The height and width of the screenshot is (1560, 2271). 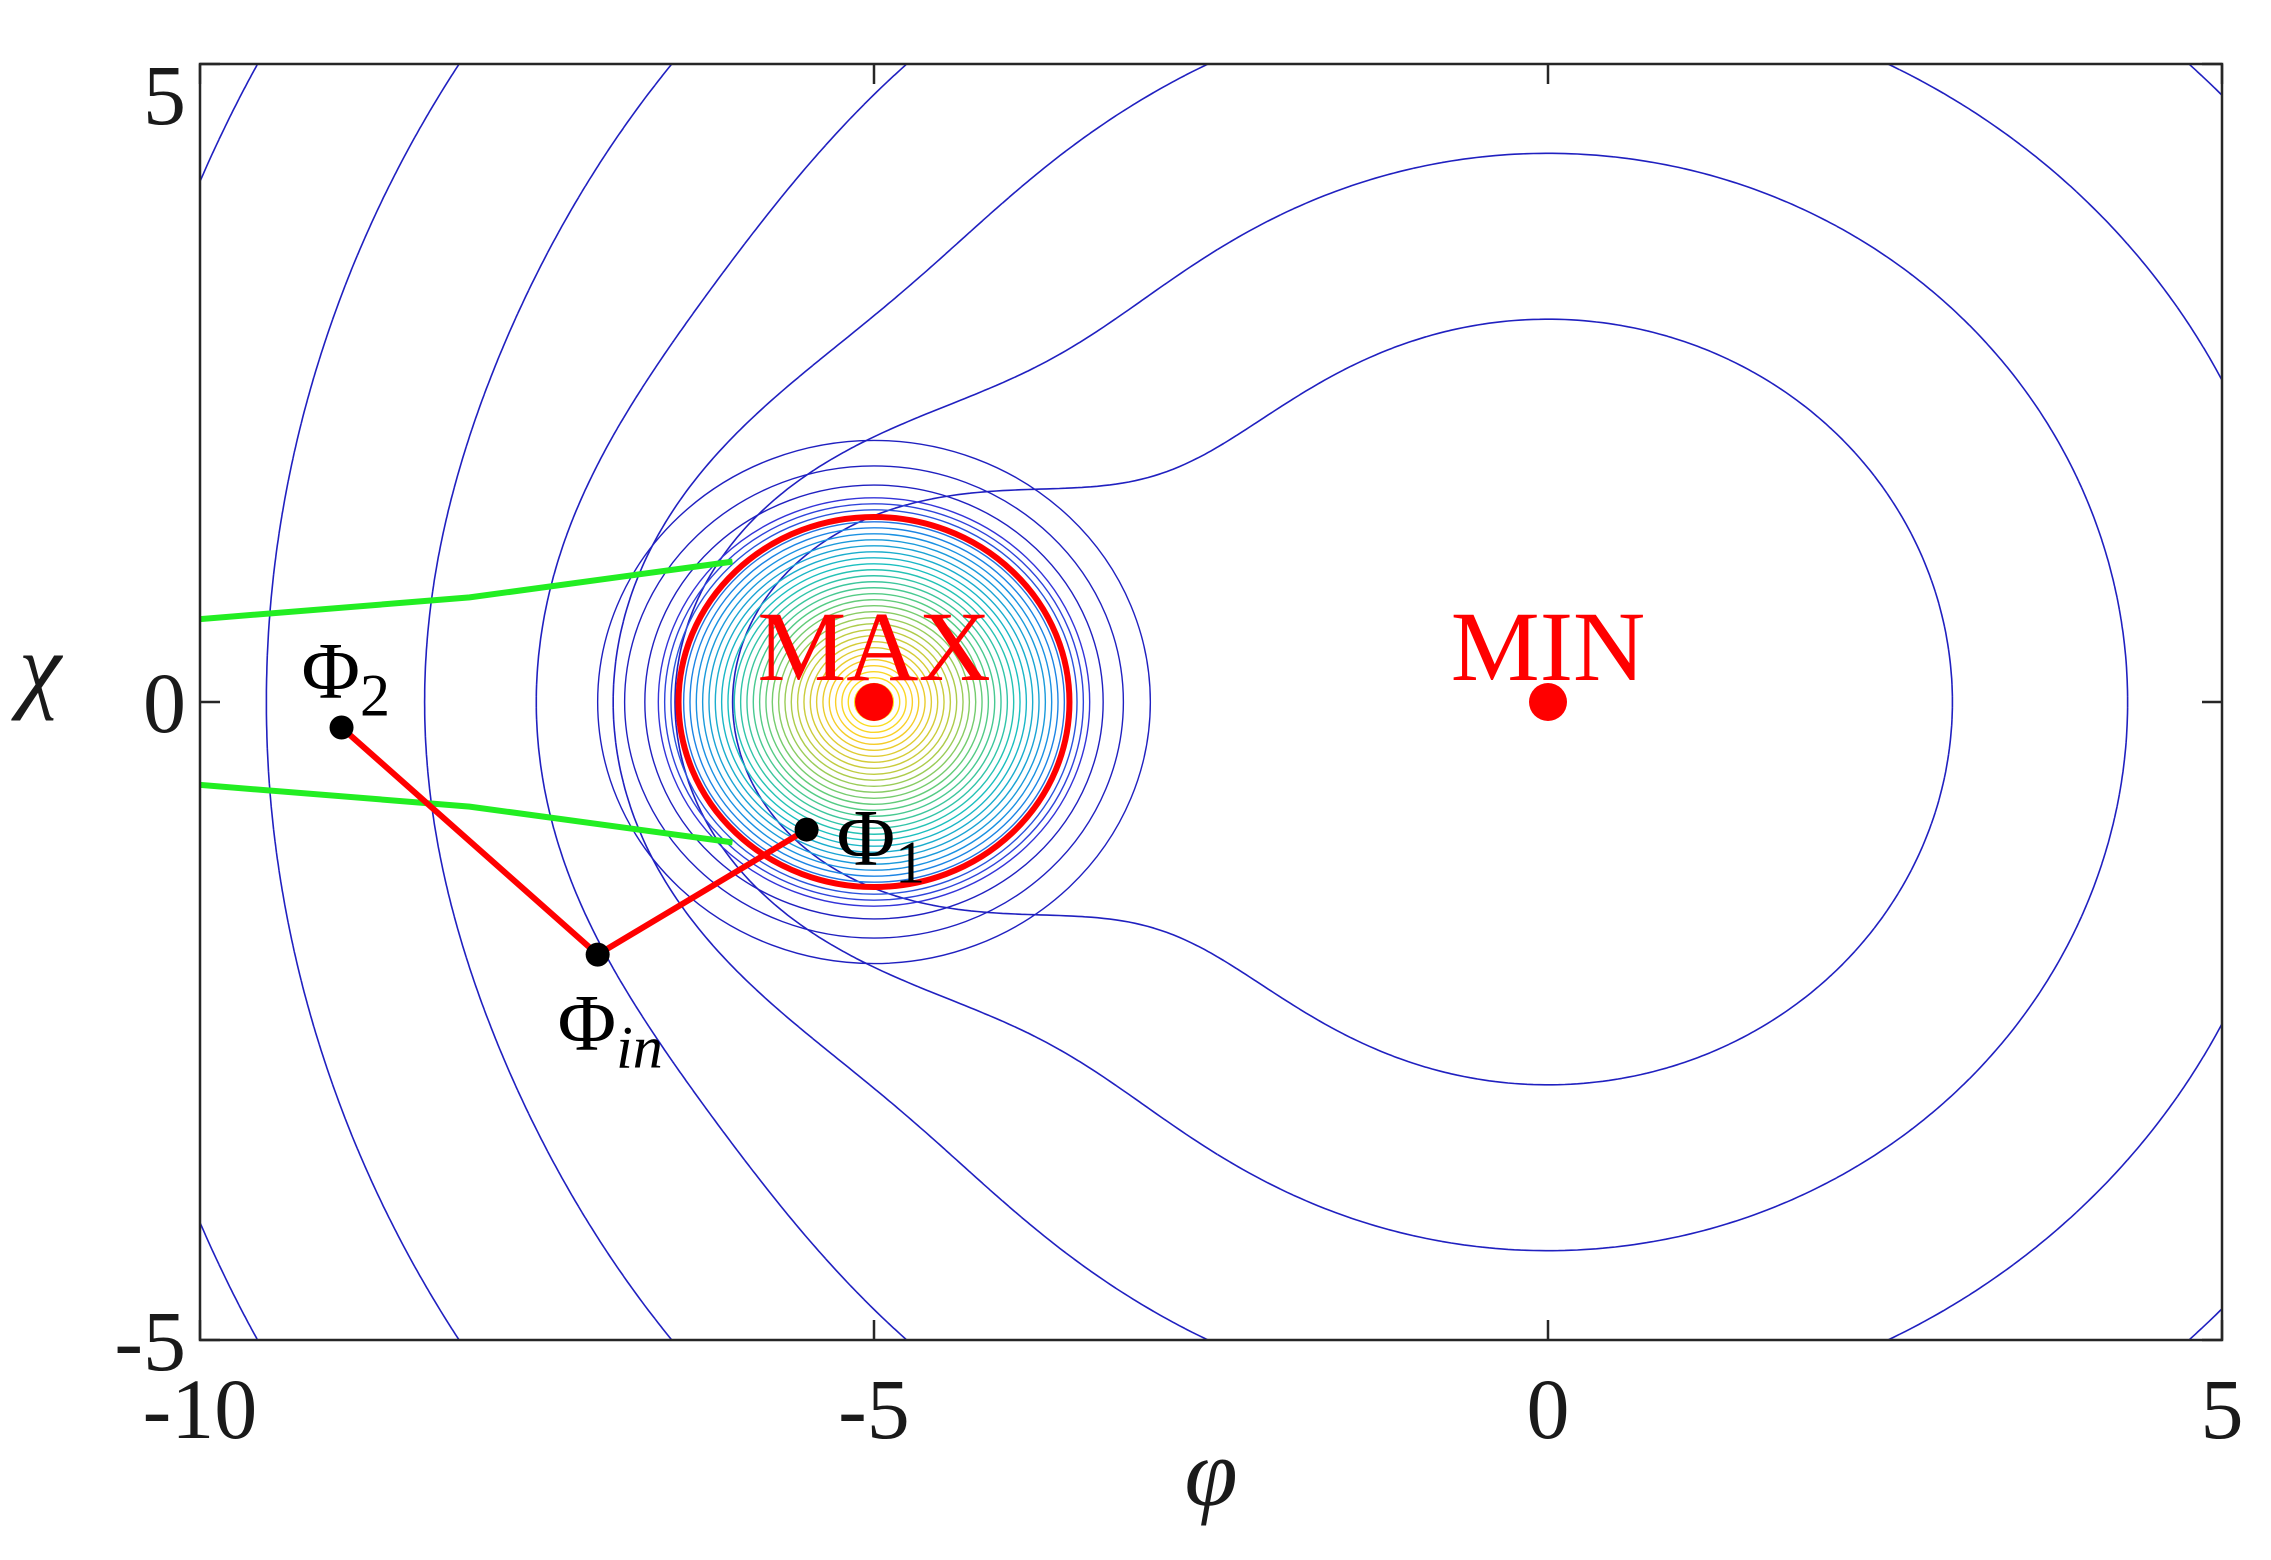 I want to click on point-label-1: Φ1, so click(x=881, y=845).